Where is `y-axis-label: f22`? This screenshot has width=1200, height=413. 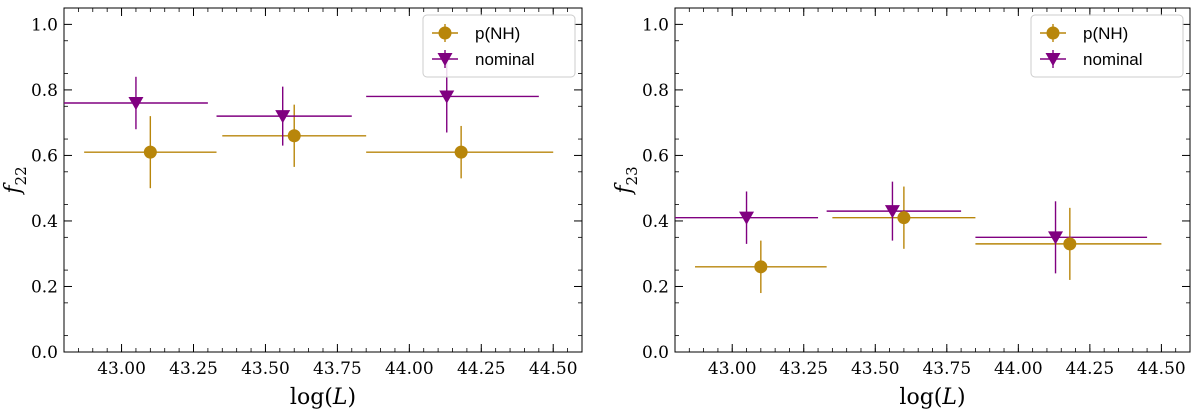
y-axis-label: f22 is located at coordinates (15, 180).